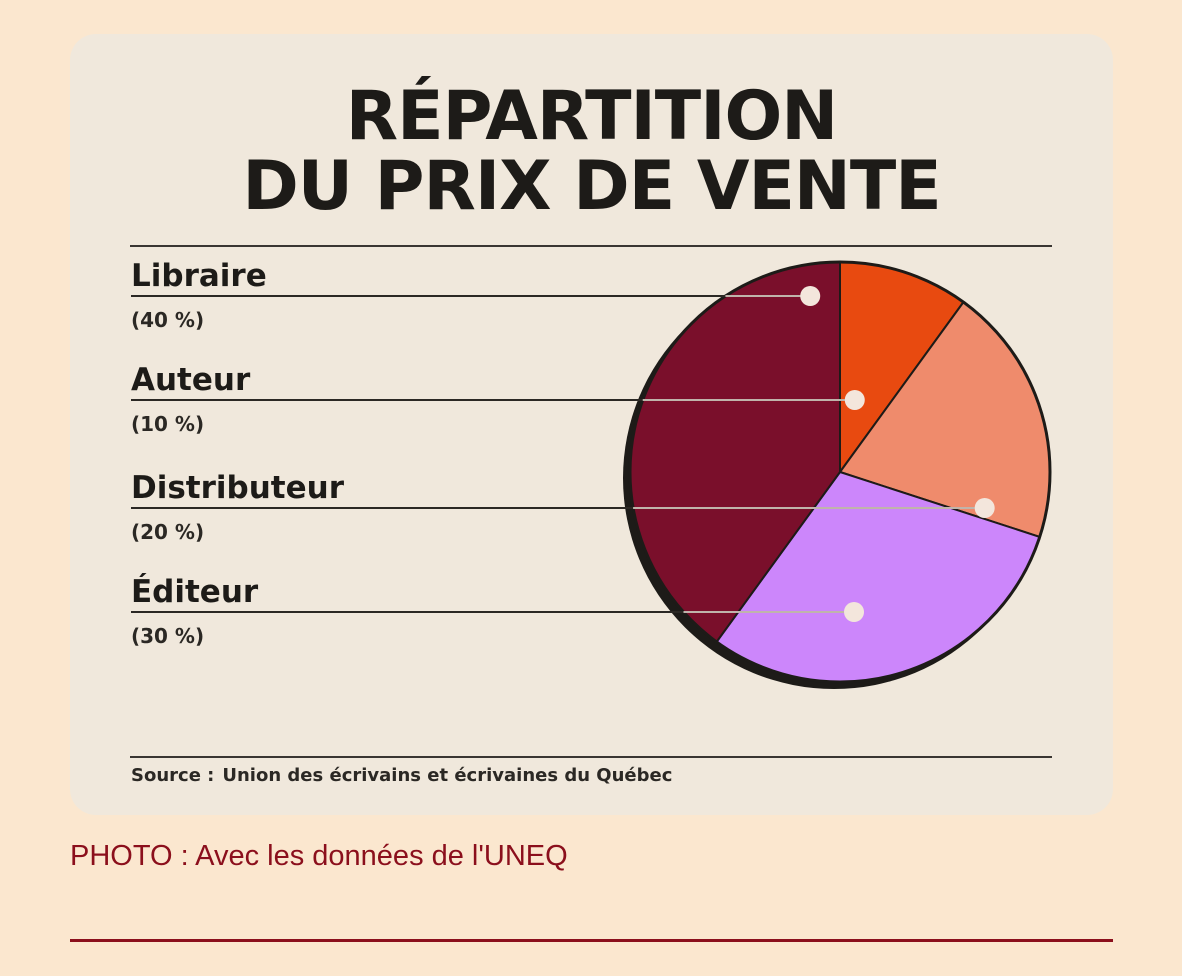 The height and width of the screenshot is (976, 1182). What do you see at coordinates (810, 296) in the screenshot?
I see `marker-dot-libraire` at bounding box center [810, 296].